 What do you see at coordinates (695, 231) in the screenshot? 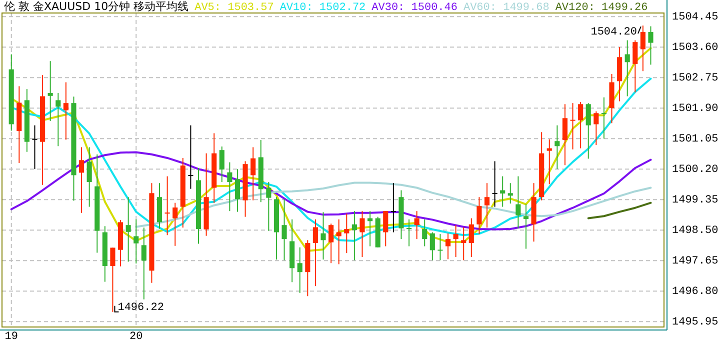
I see `y-tick-label: 1498.50` at bounding box center [695, 231].